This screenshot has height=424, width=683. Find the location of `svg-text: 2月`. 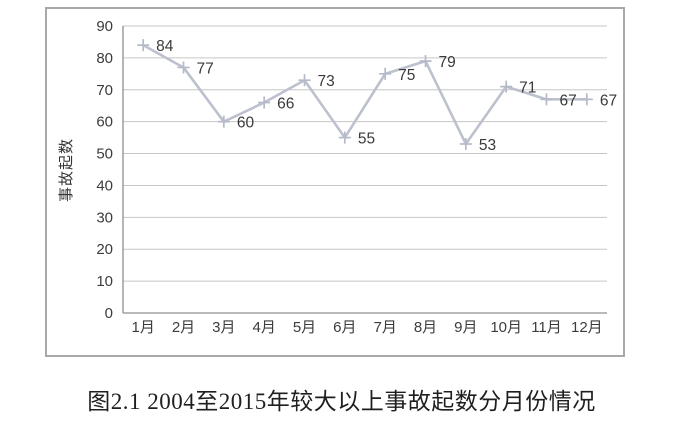

svg-text: 2月 is located at coordinates (183, 327).